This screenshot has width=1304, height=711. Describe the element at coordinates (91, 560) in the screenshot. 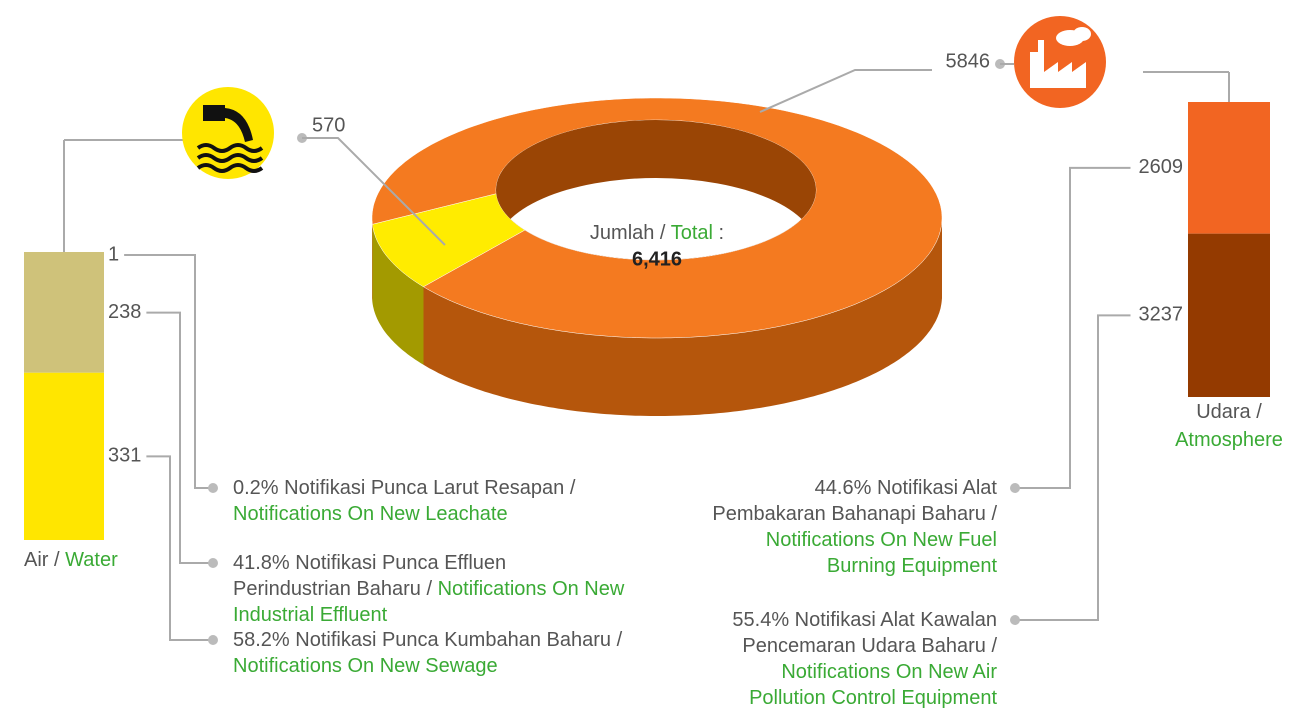

I see `caption-en: Water` at that location.